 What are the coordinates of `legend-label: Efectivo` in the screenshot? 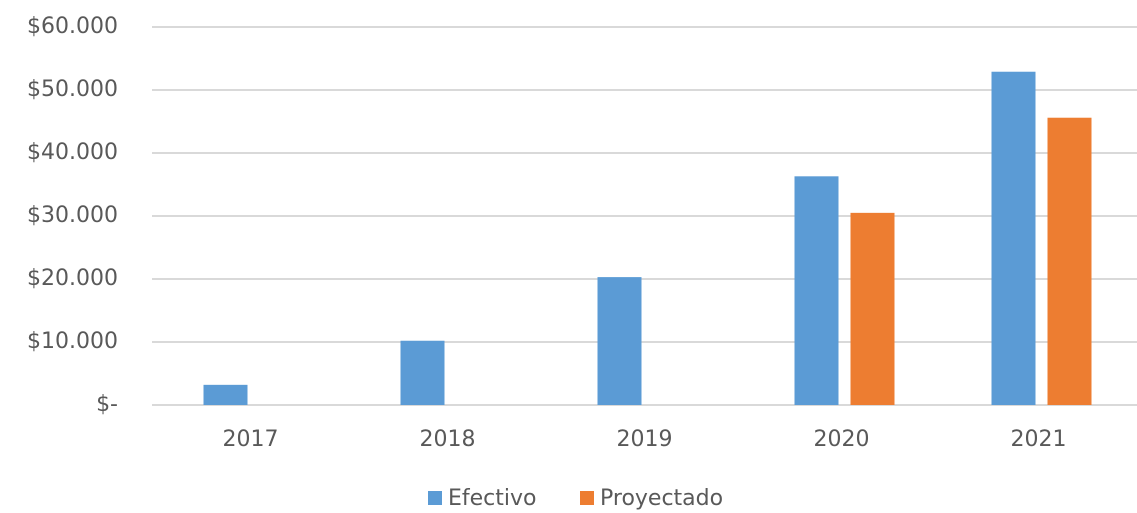 It's located at (492, 498).